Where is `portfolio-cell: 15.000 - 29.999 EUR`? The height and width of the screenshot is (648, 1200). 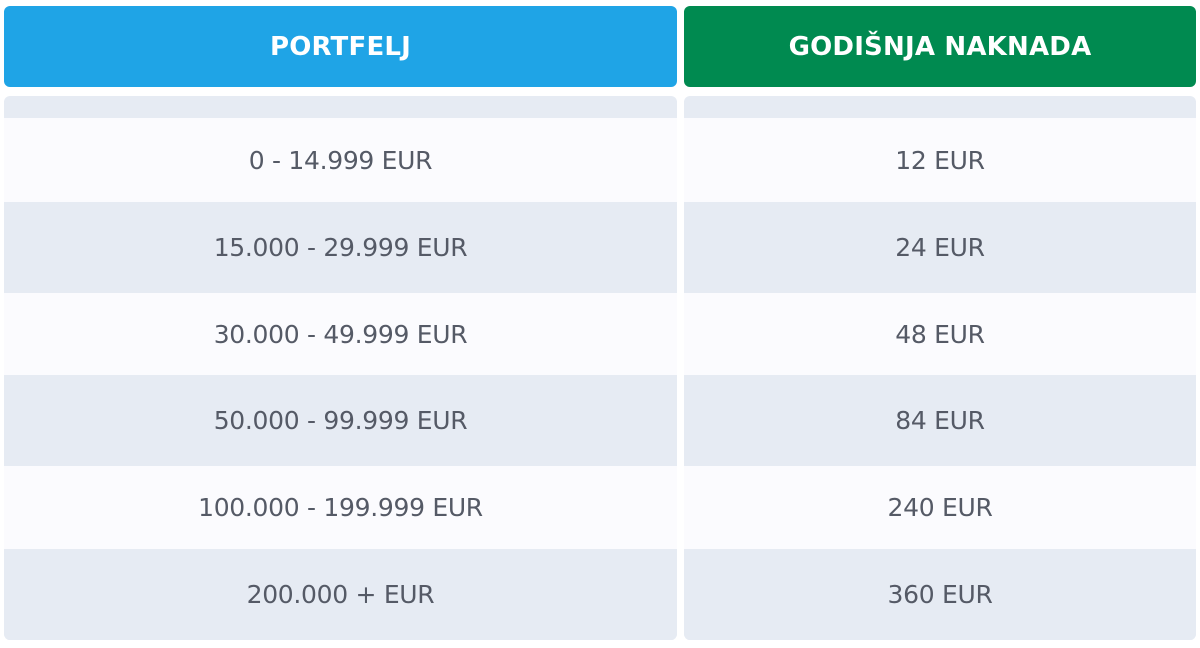
portfolio-cell: 15.000 - 29.999 EUR is located at coordinates (340, 247).